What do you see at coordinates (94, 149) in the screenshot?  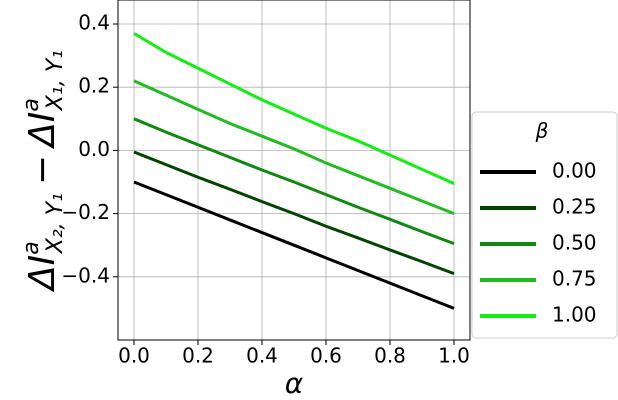 I see `y-tick-label: 0.0` at bounding box center [94, 149].